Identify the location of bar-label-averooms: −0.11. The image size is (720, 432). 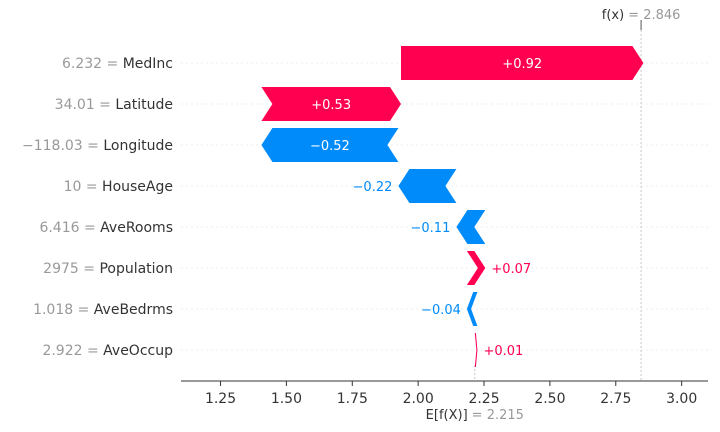
(431, 228).